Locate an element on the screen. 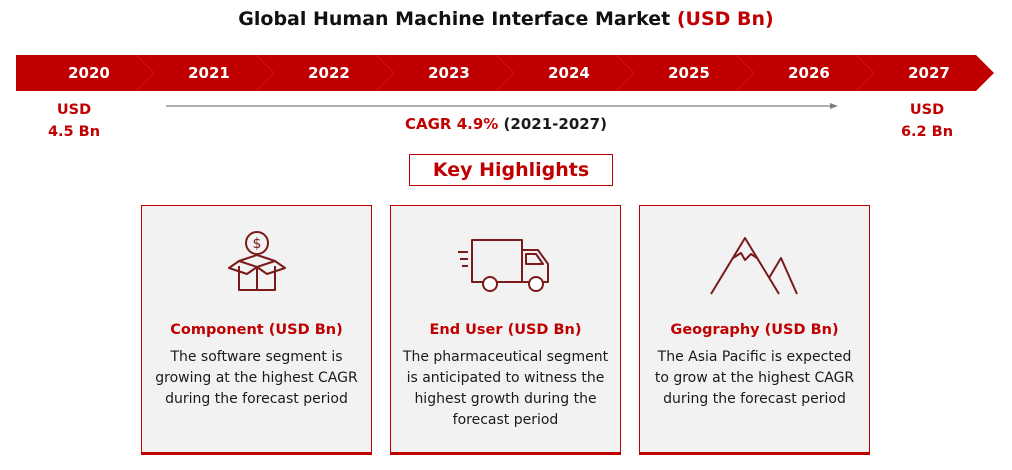  year-timeline: 2020 2021 2022 2023 2024 2025 2026 2027 is located at coordinates (506, 73).